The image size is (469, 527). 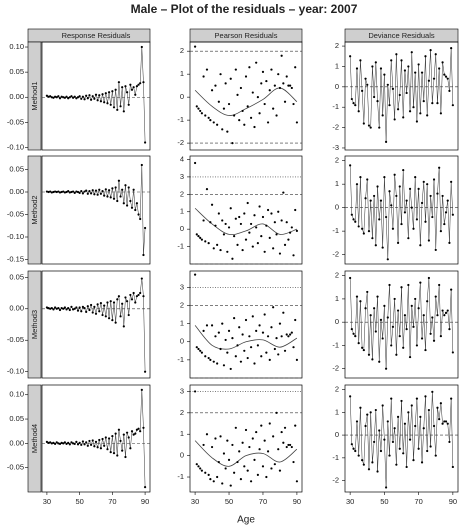 I want to click on smooth-curve, so click(x=246, y=101).